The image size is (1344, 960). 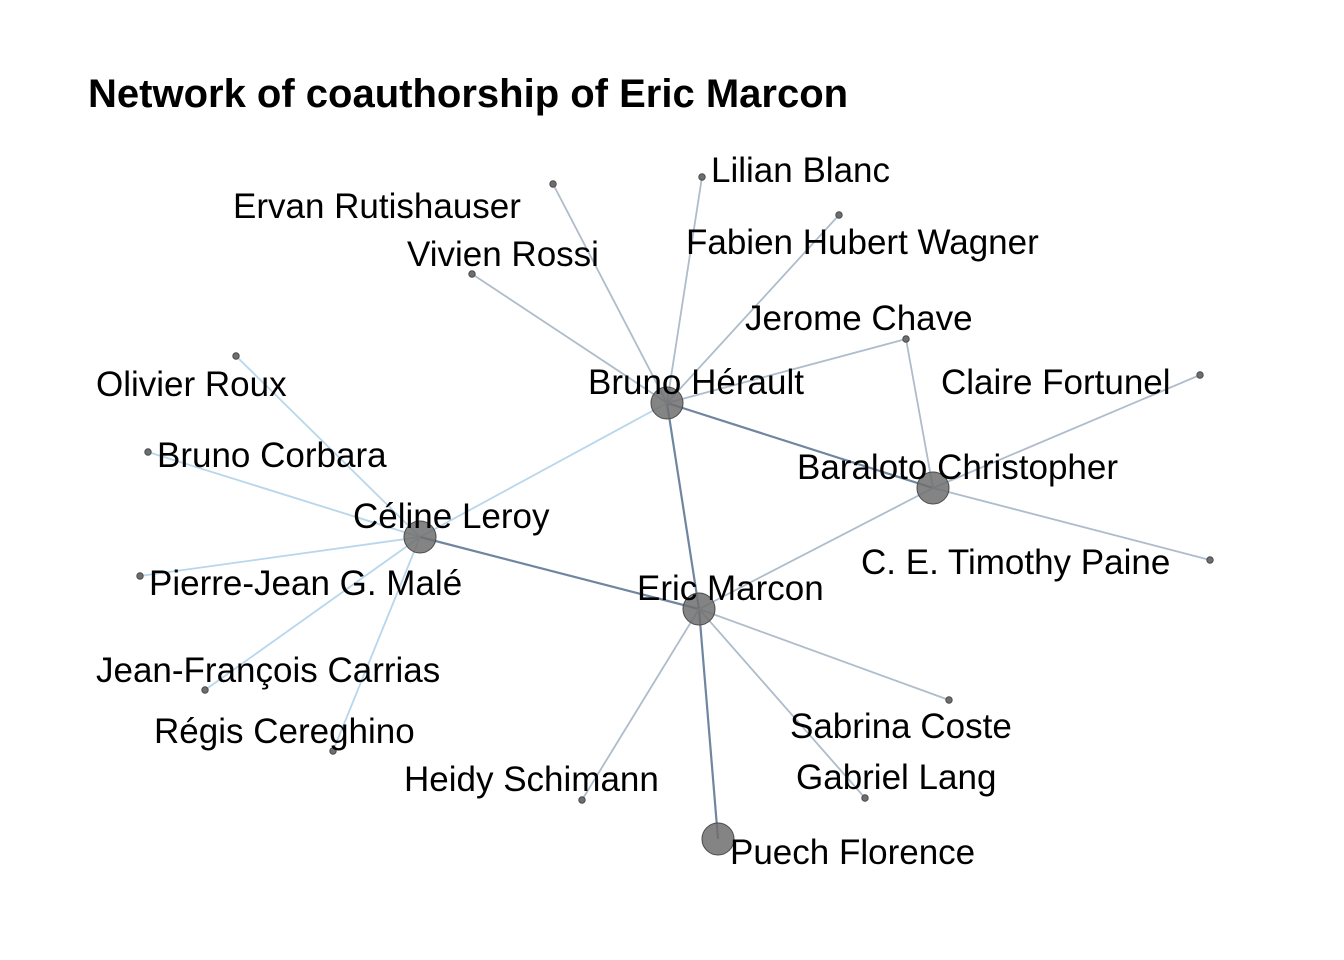 I want to click on node-celine_leroy, so click(x=420, y=537).